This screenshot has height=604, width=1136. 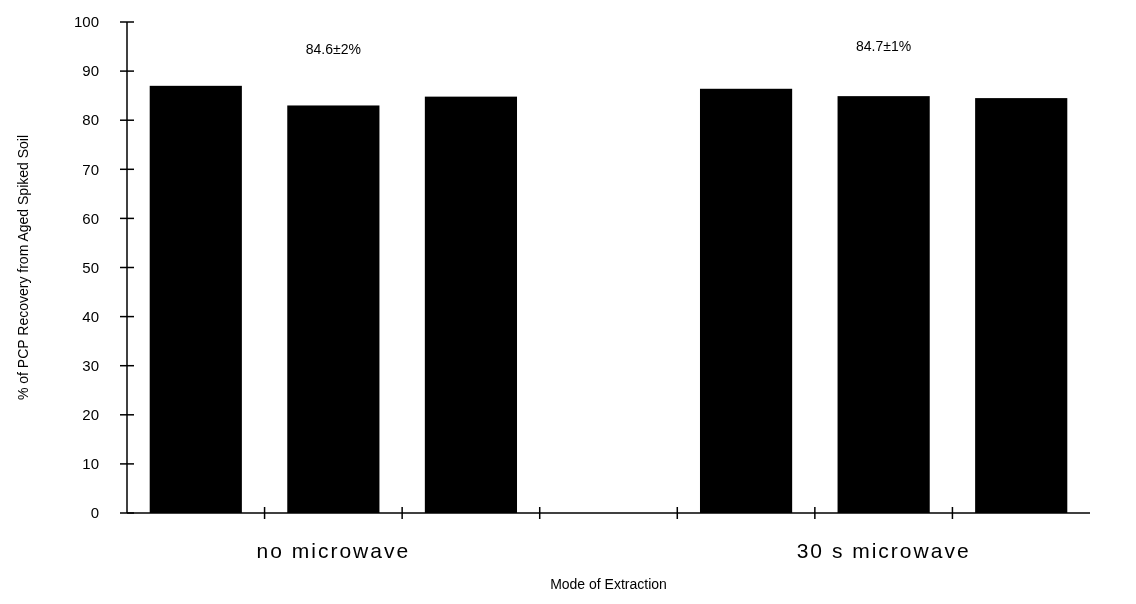 I want to click on y-tick-label: 10, so click(x=90, y=464).